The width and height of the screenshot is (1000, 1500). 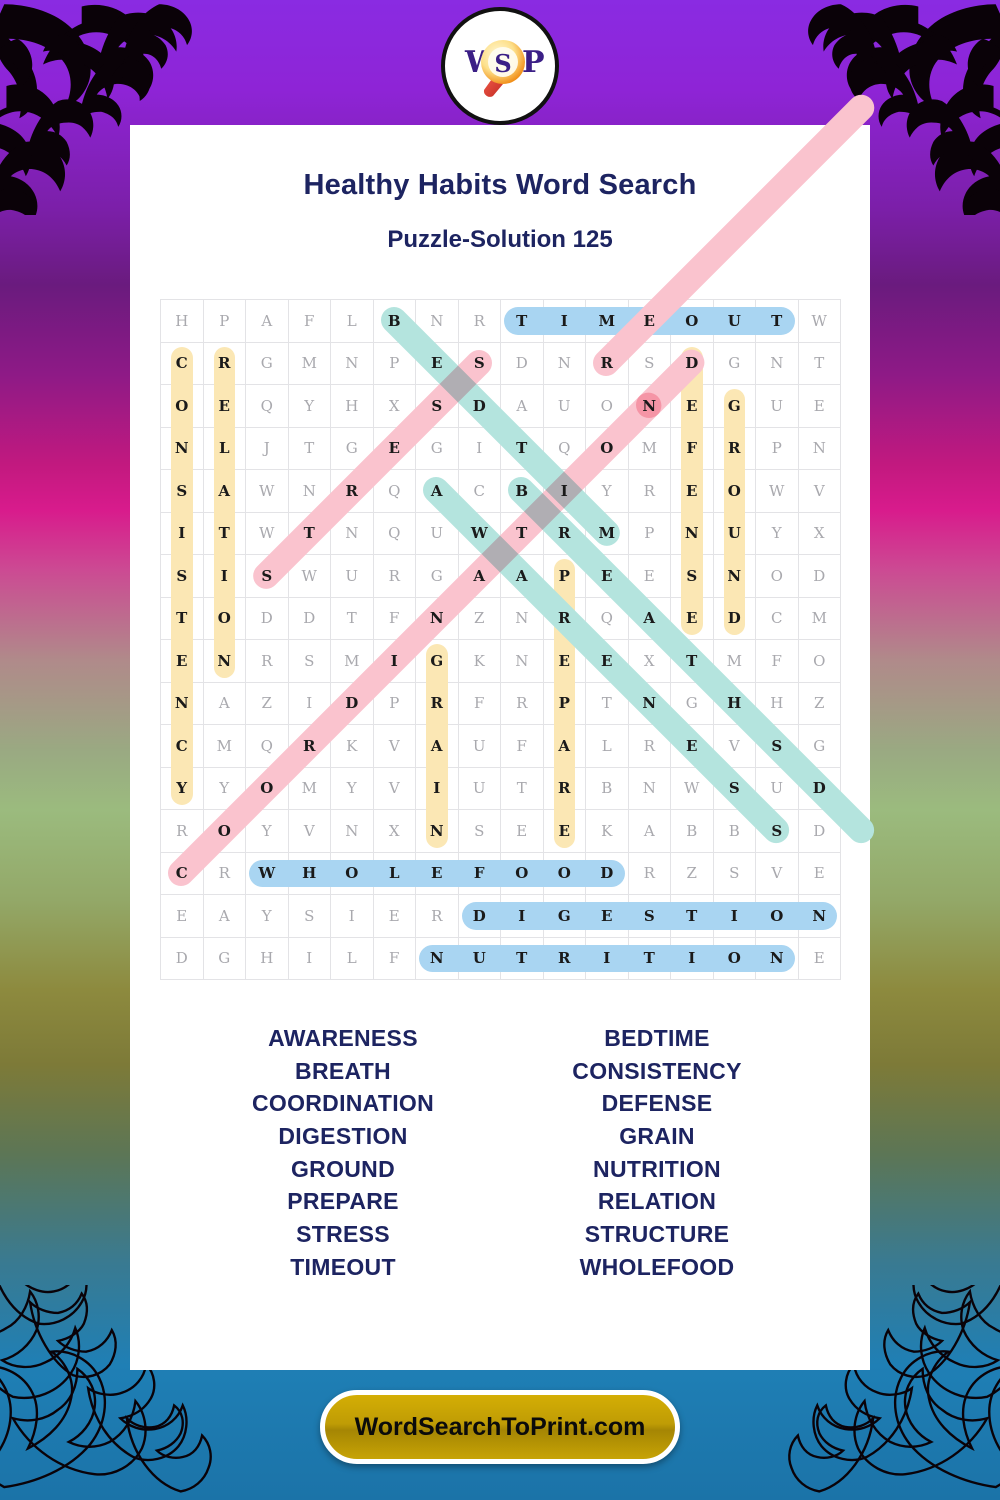 What do you see at coordinates (352, 321) in the screenshot?
I see `grid-cell: L` at bounding box center [352, 321].